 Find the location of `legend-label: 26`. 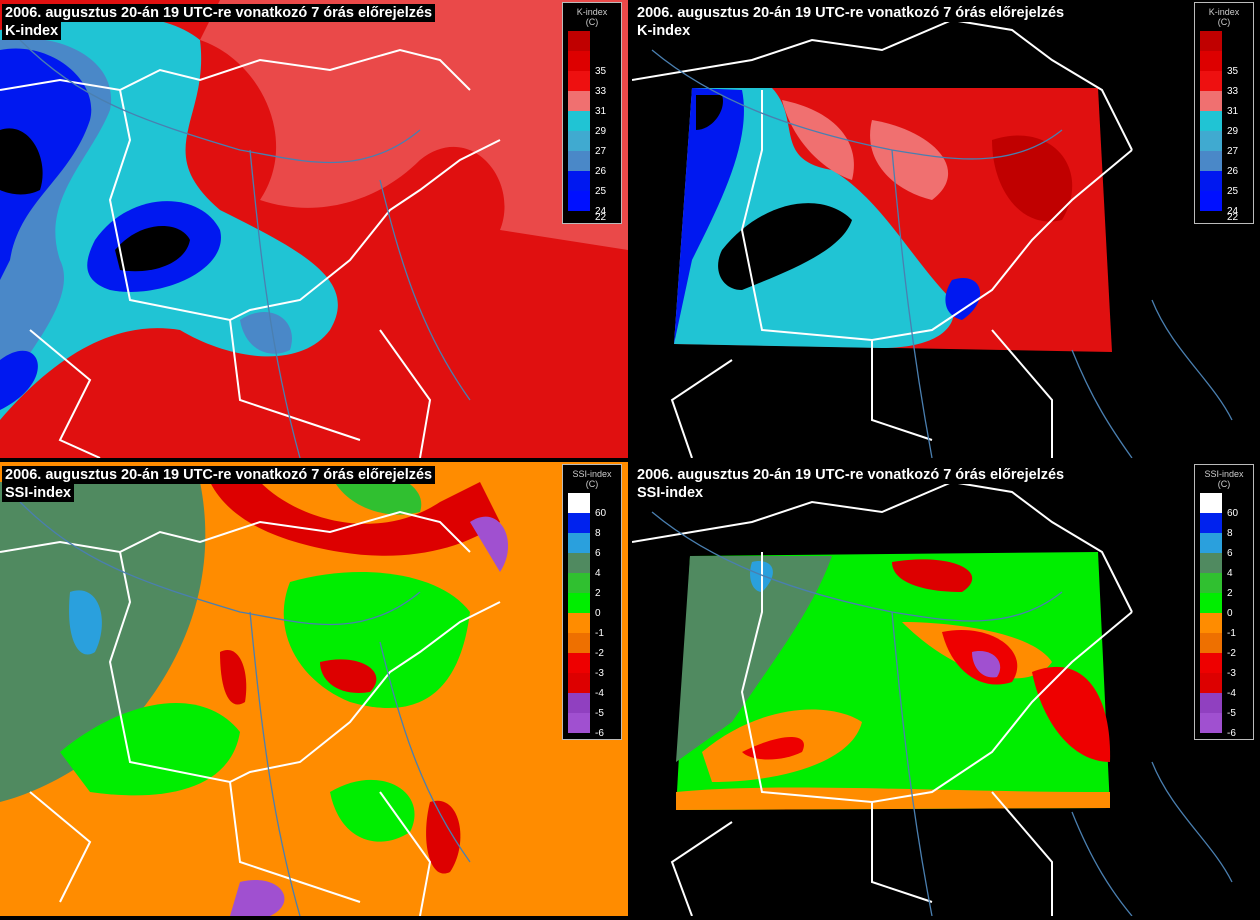

legend-label: 26 is located at coordinates (601, 171).